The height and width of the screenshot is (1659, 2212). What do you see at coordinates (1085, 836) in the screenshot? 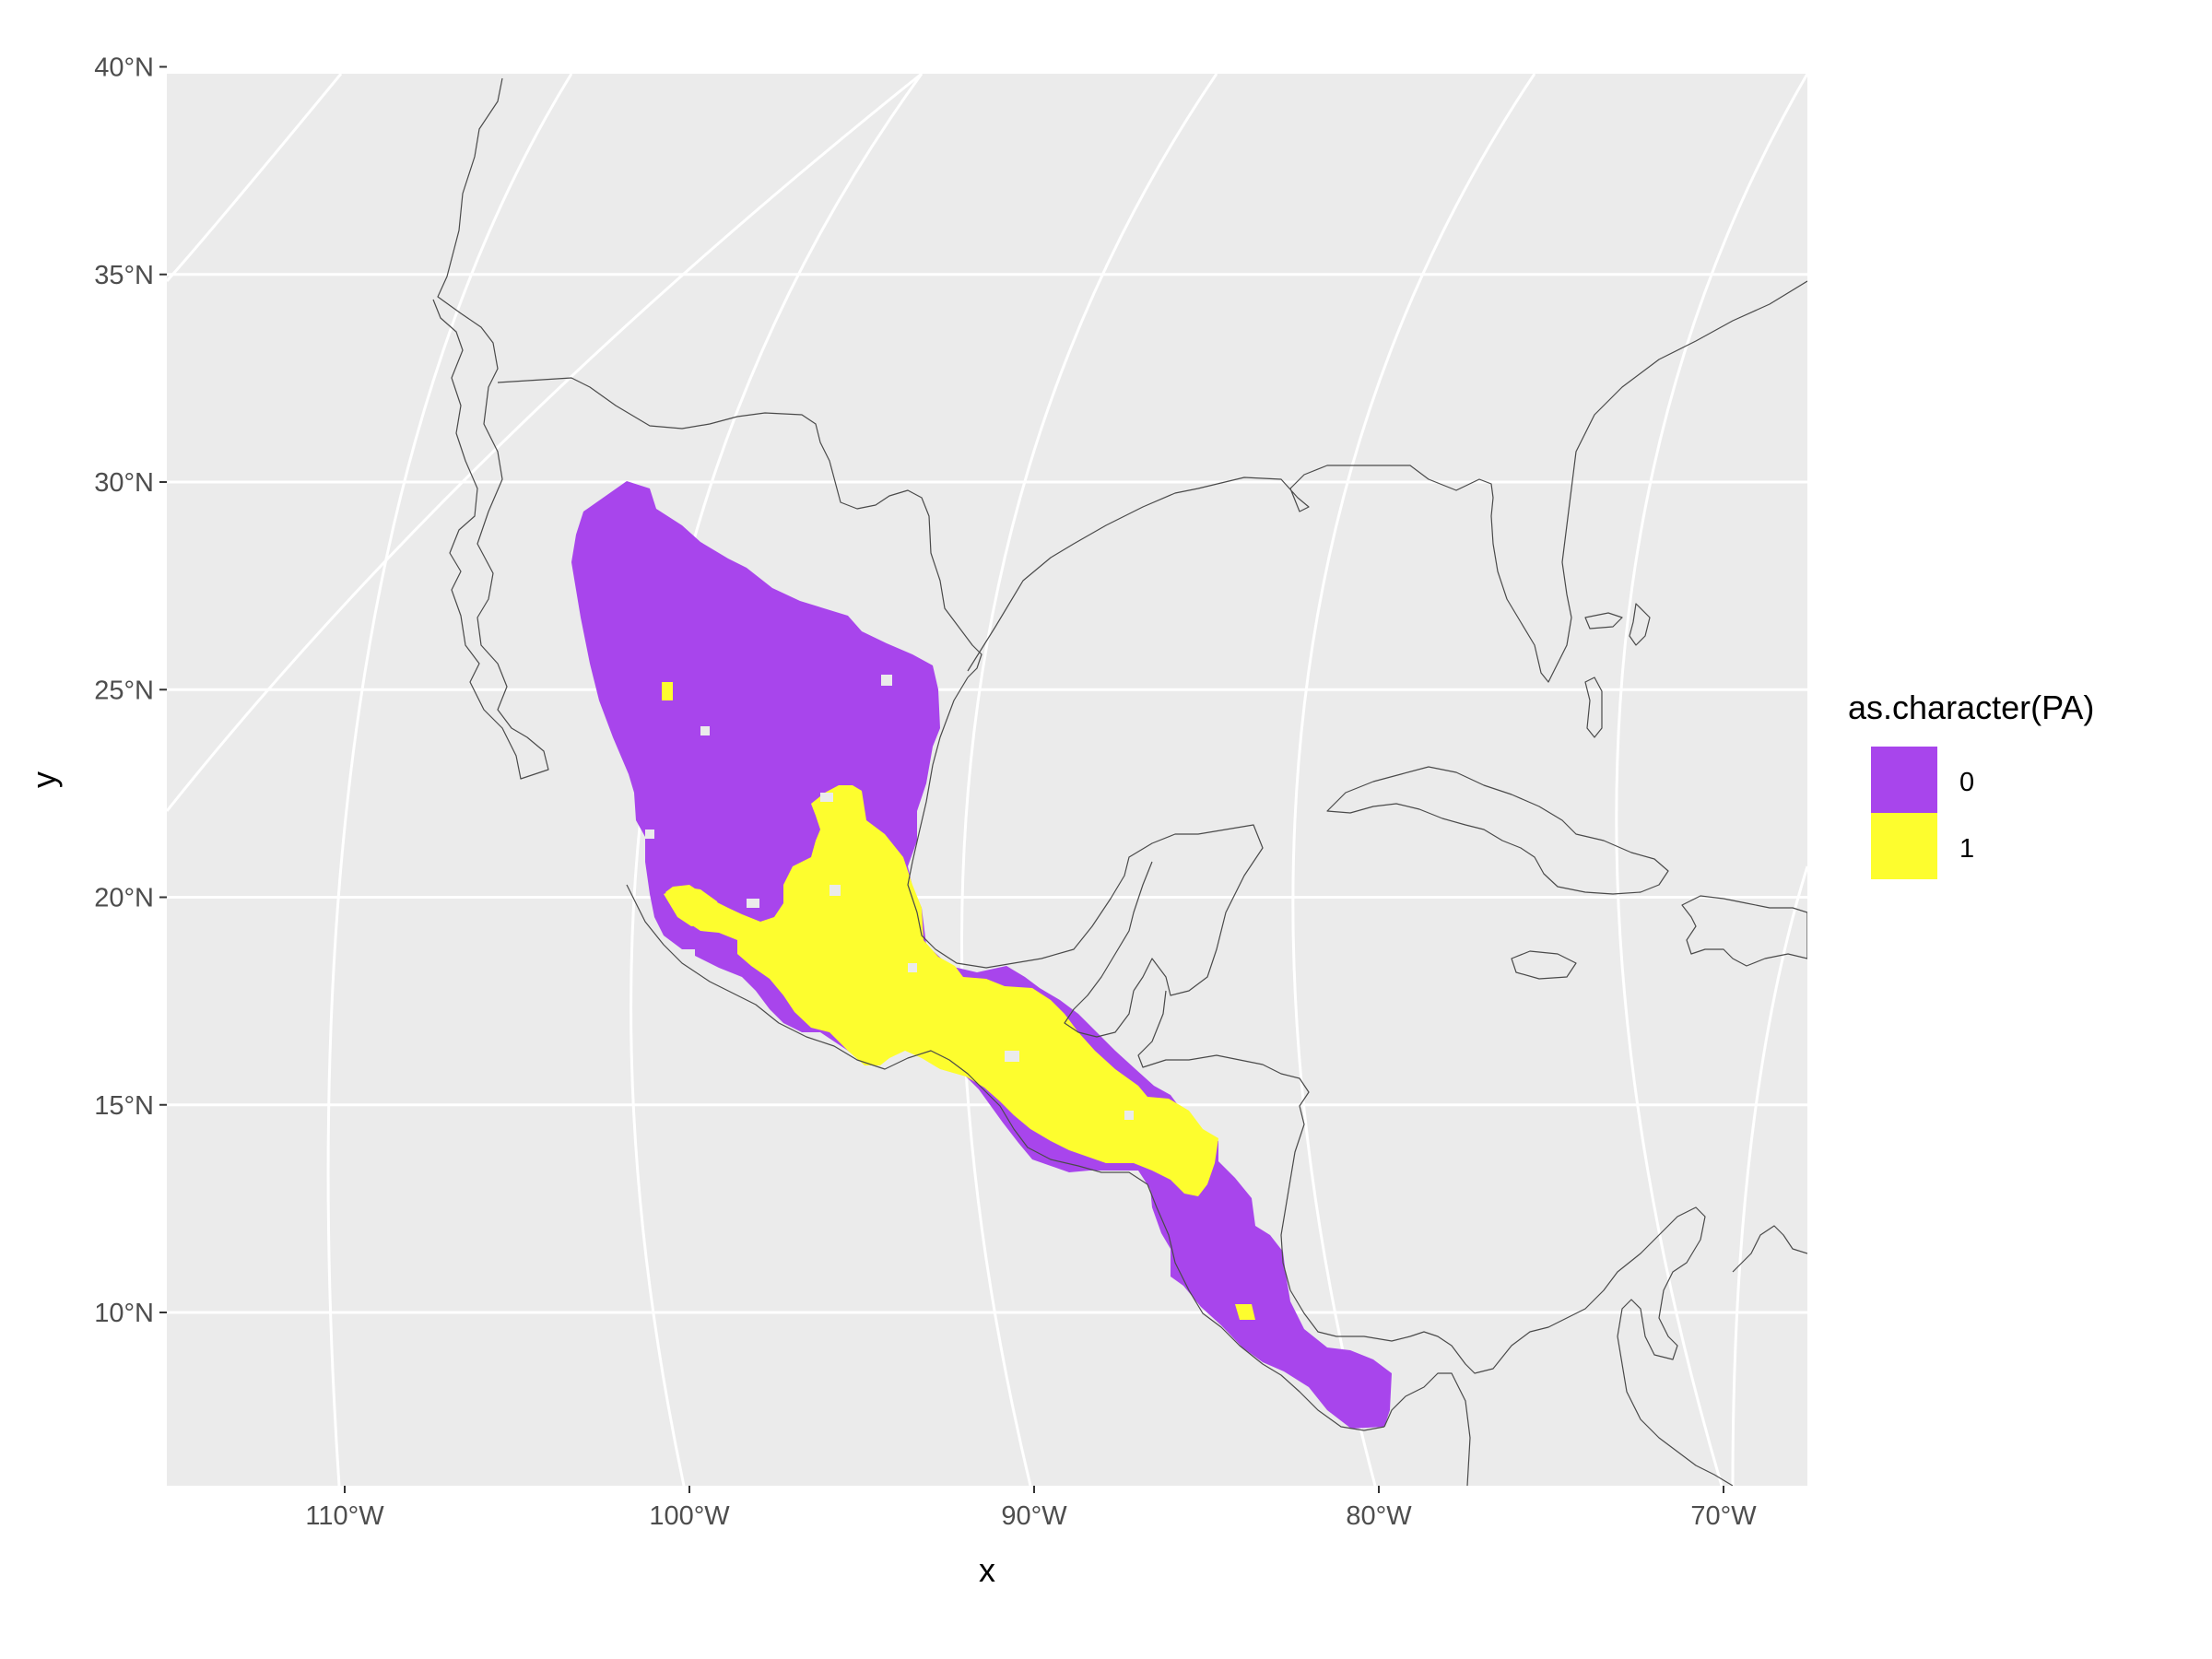
I see `mexico-gulf-coast` at bounding box center [1085, 836].